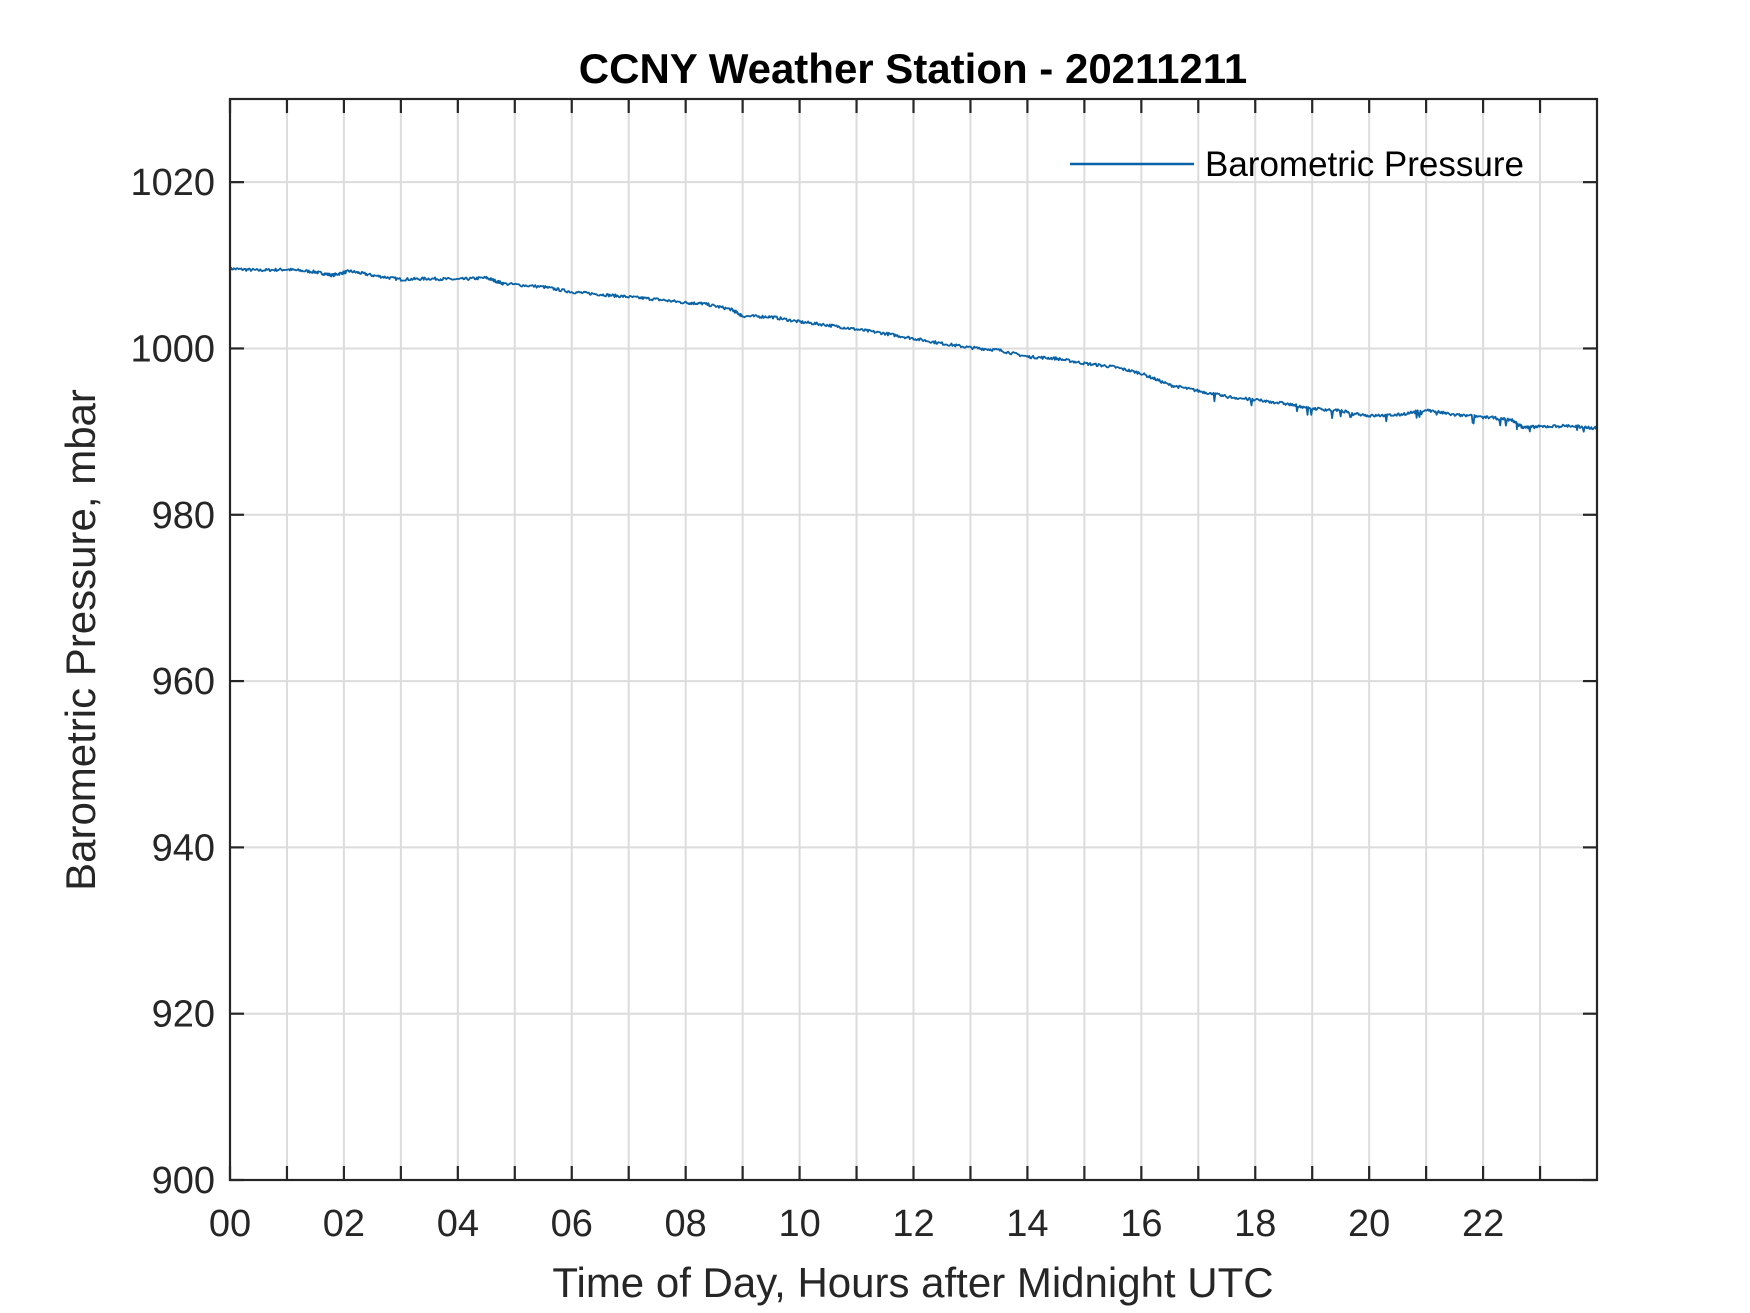 Image resolution: width=1750 pixels, height=1313 pixels. I want to click on y-tick-labels: 900 920 940 960 980 1000 1020, so click(172, 682).